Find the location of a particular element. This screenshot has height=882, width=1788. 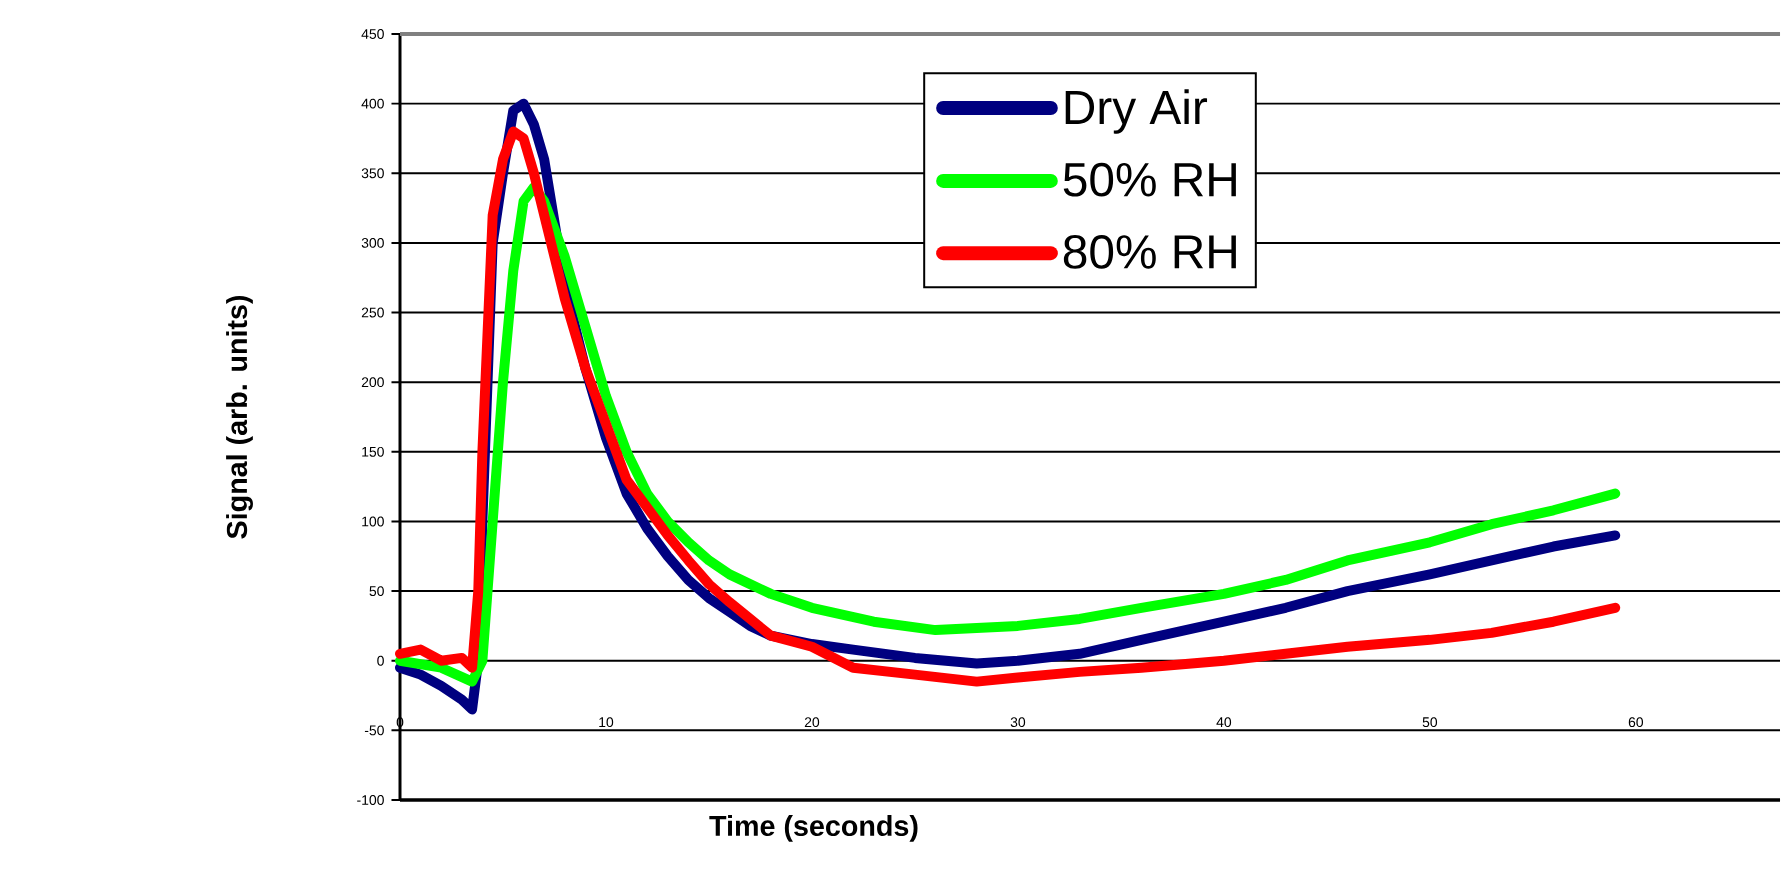

legend-label: 50% RH is located at coordinates (1149, 179).